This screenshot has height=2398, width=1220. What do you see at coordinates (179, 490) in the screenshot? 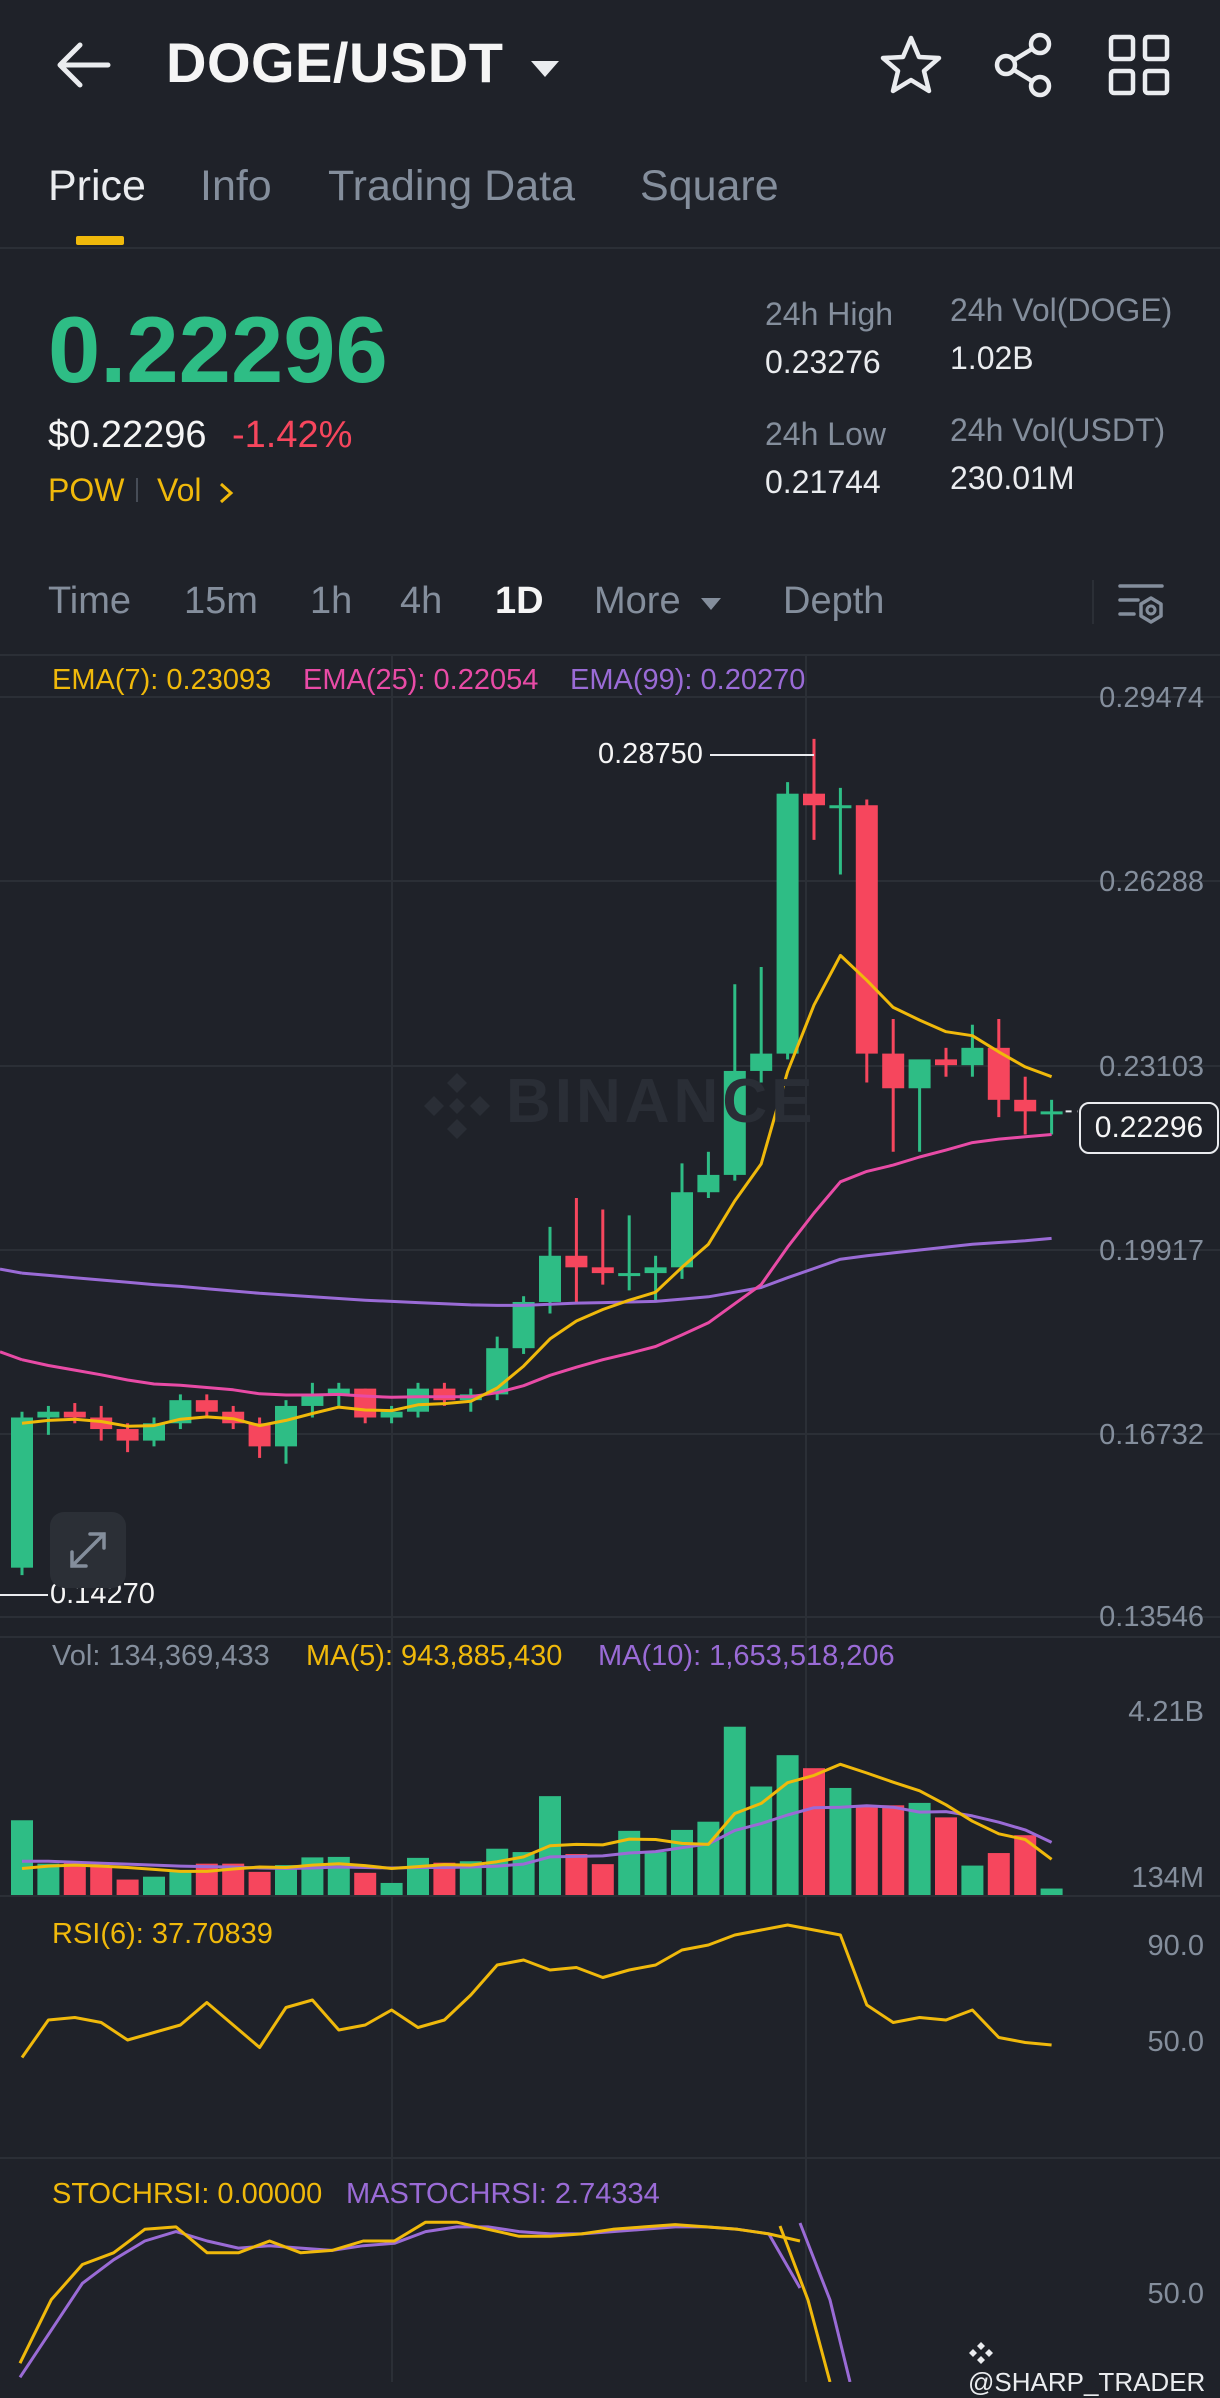
I see `tag-vol-label: Vol` at bounding box center [179, 490].